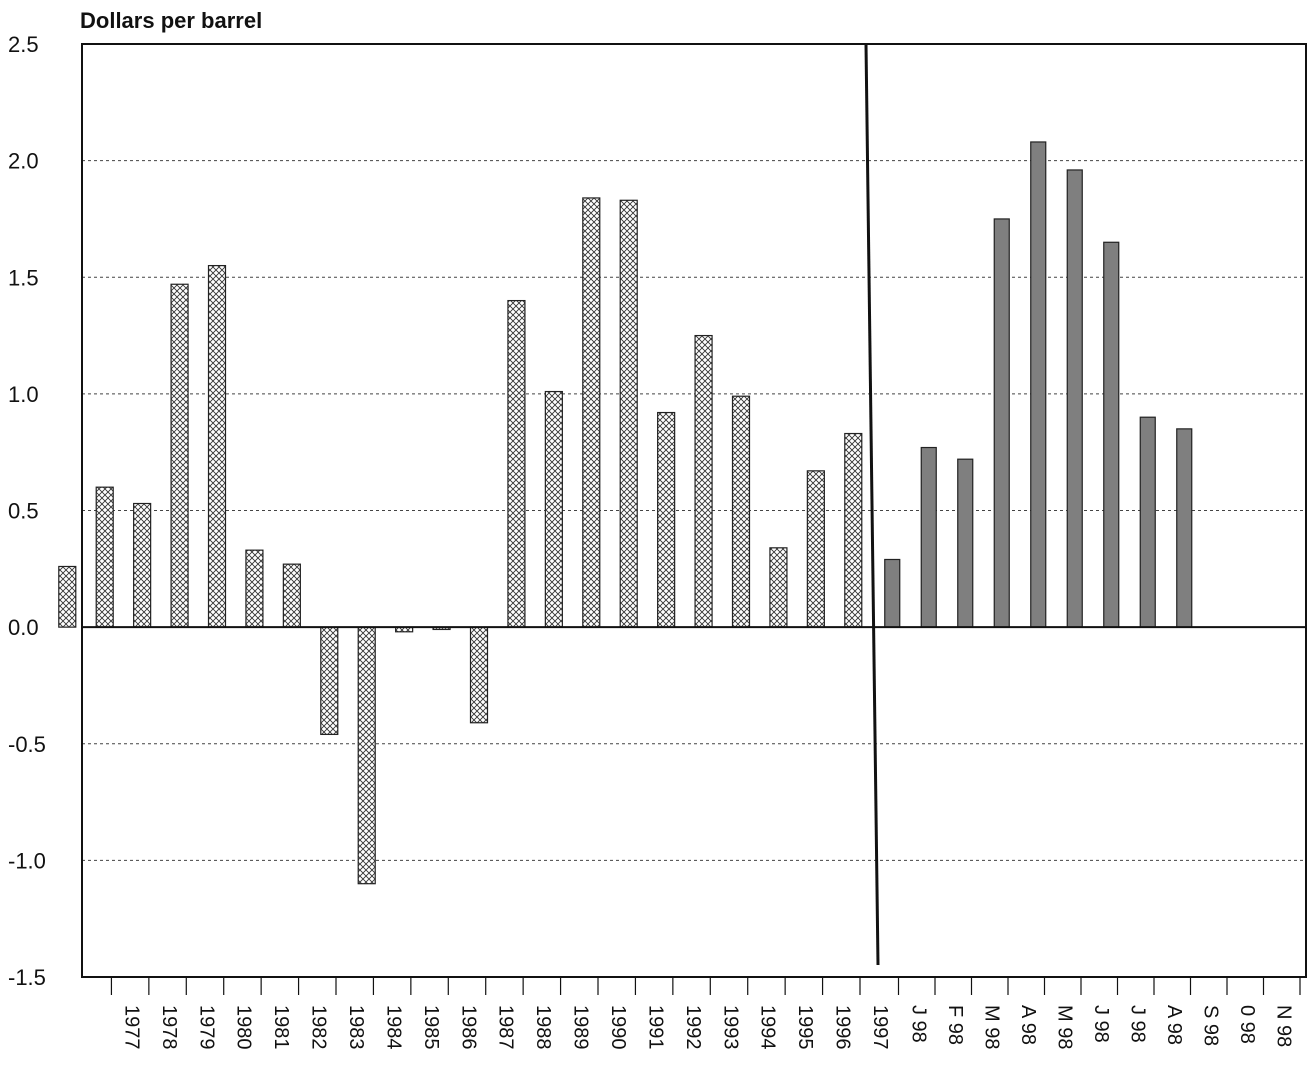  What do you see at coordinates (693, 1027) in the screenshot?
I see `x-tick-label: 1992` at bounding box center [693, 1027].